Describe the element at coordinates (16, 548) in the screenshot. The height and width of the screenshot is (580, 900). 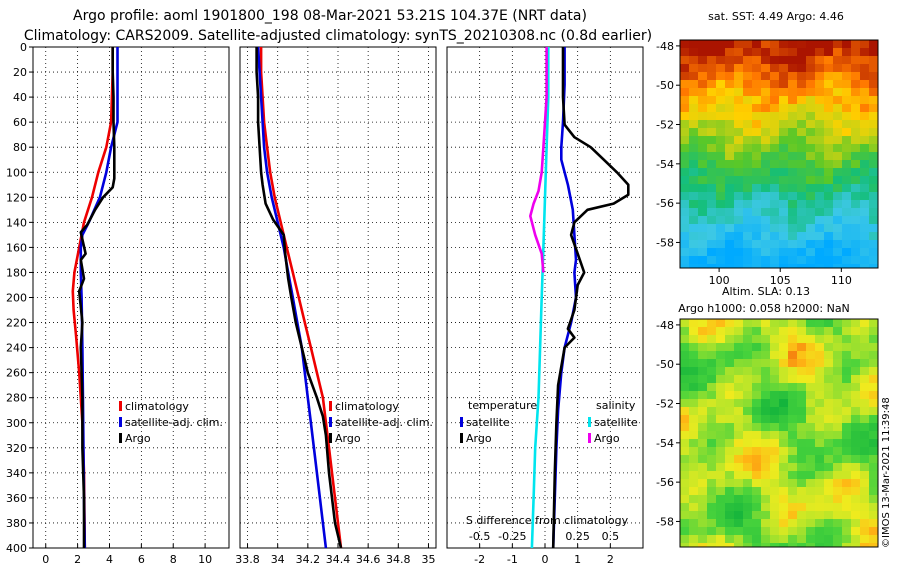
I see `depth-tick-label: 400` at that location.